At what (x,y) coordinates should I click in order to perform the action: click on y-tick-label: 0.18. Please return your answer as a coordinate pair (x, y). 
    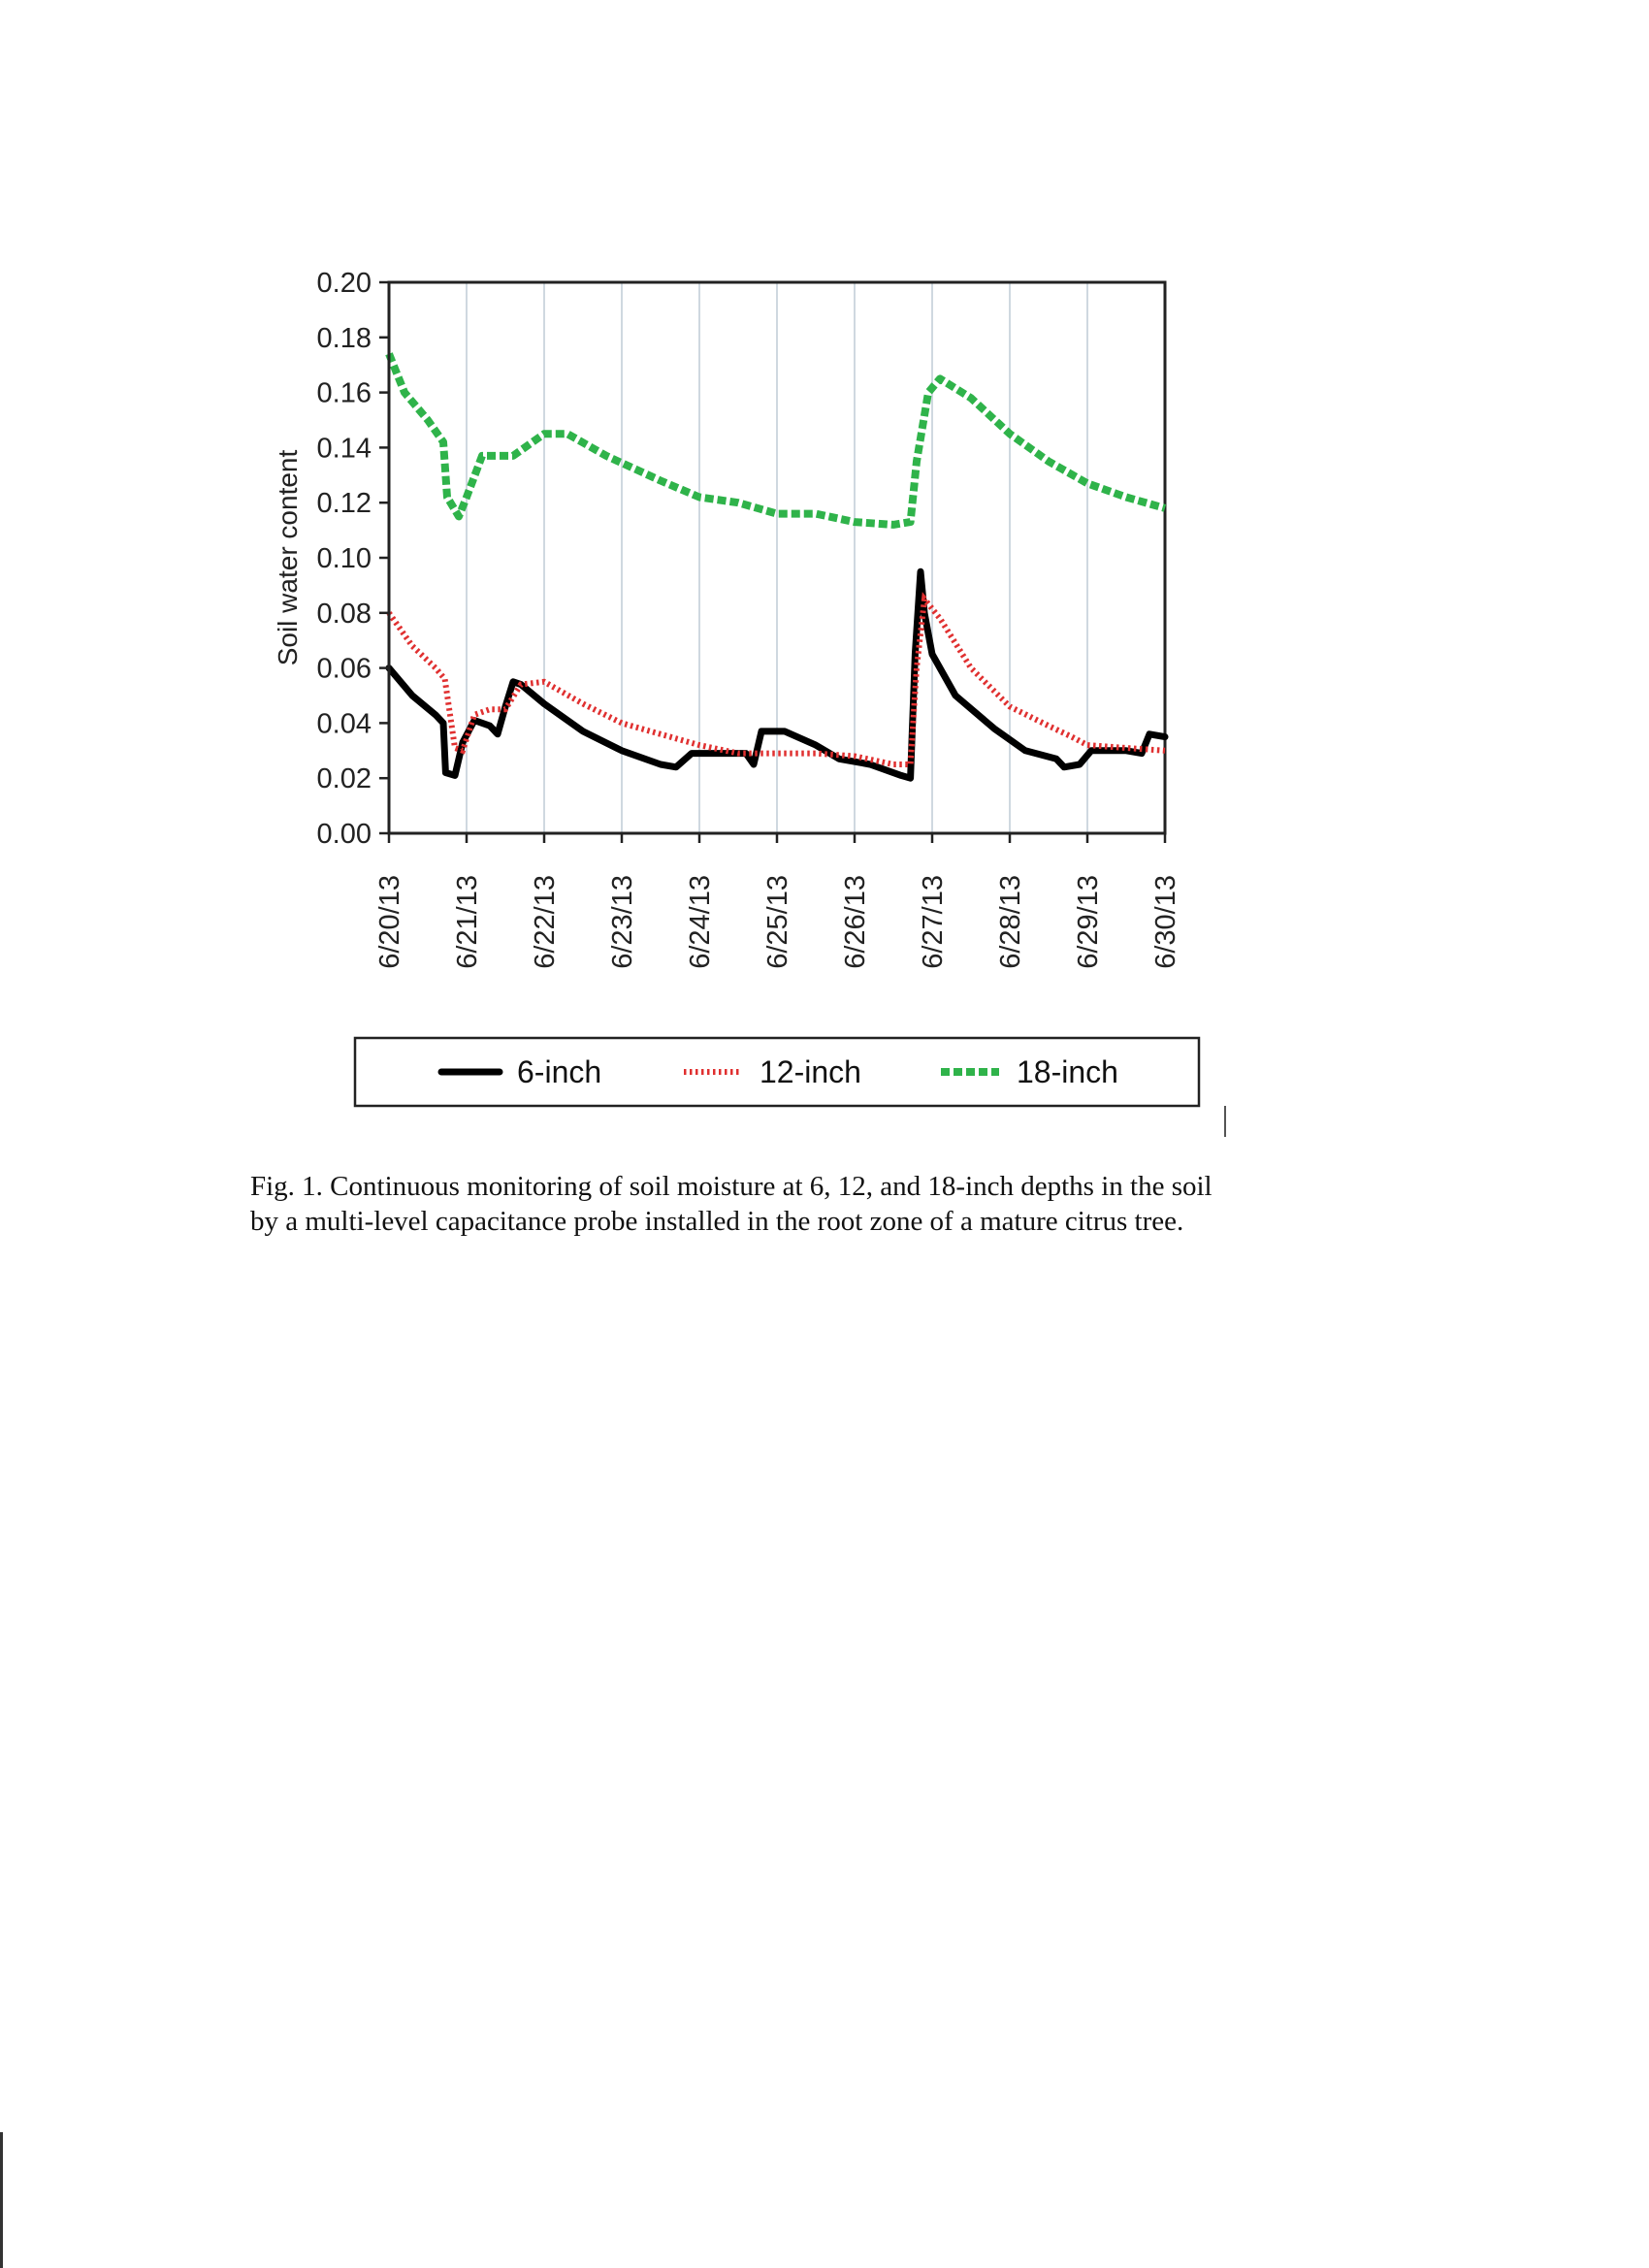
    Looking at the image, I should click on (344, 338).